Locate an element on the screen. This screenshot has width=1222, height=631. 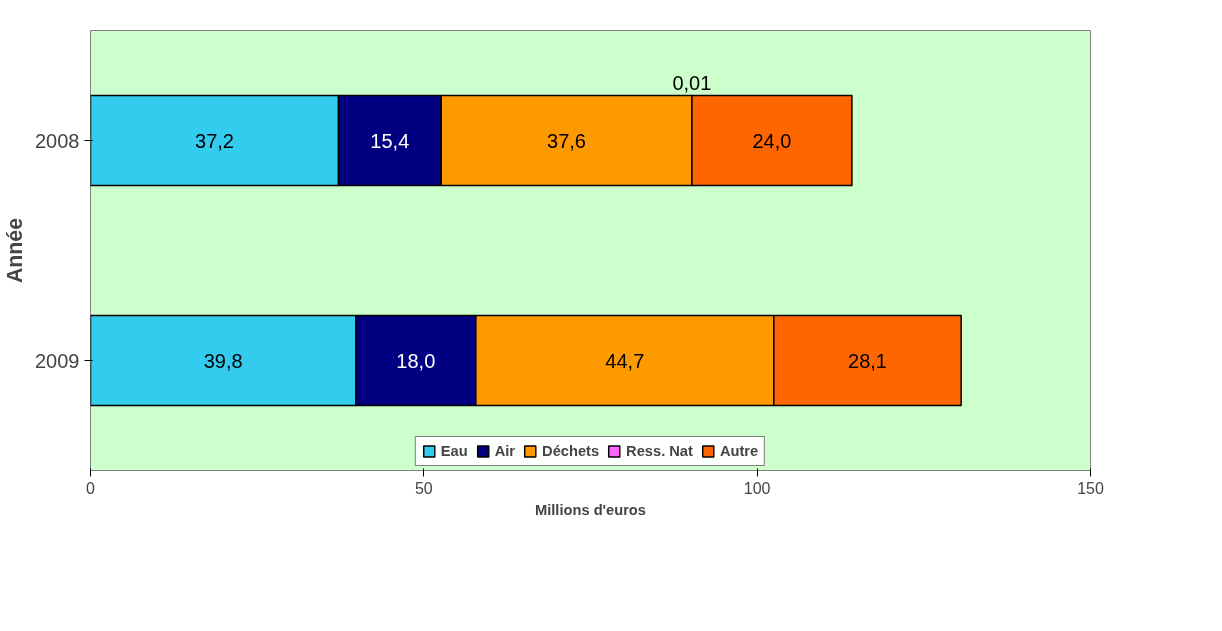
legend-label: Eau is located at coordinates (454, 451).